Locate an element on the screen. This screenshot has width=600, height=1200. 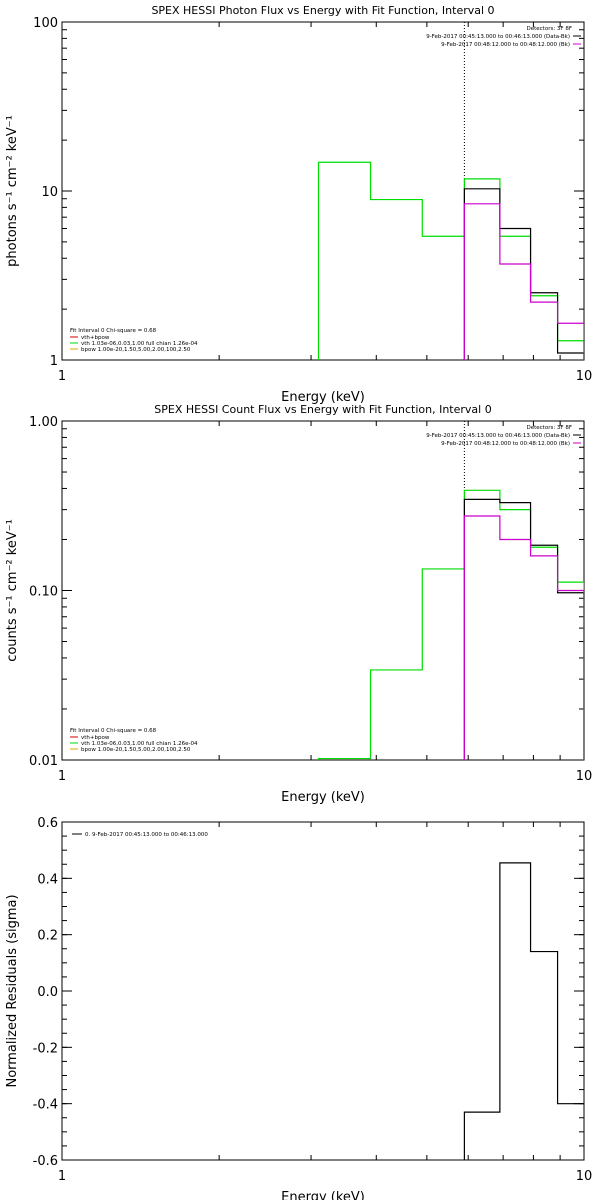
y-axis-label: photons s⁻¹ cm⁻² keV⁻¹ is located at coordinates (12, 191).